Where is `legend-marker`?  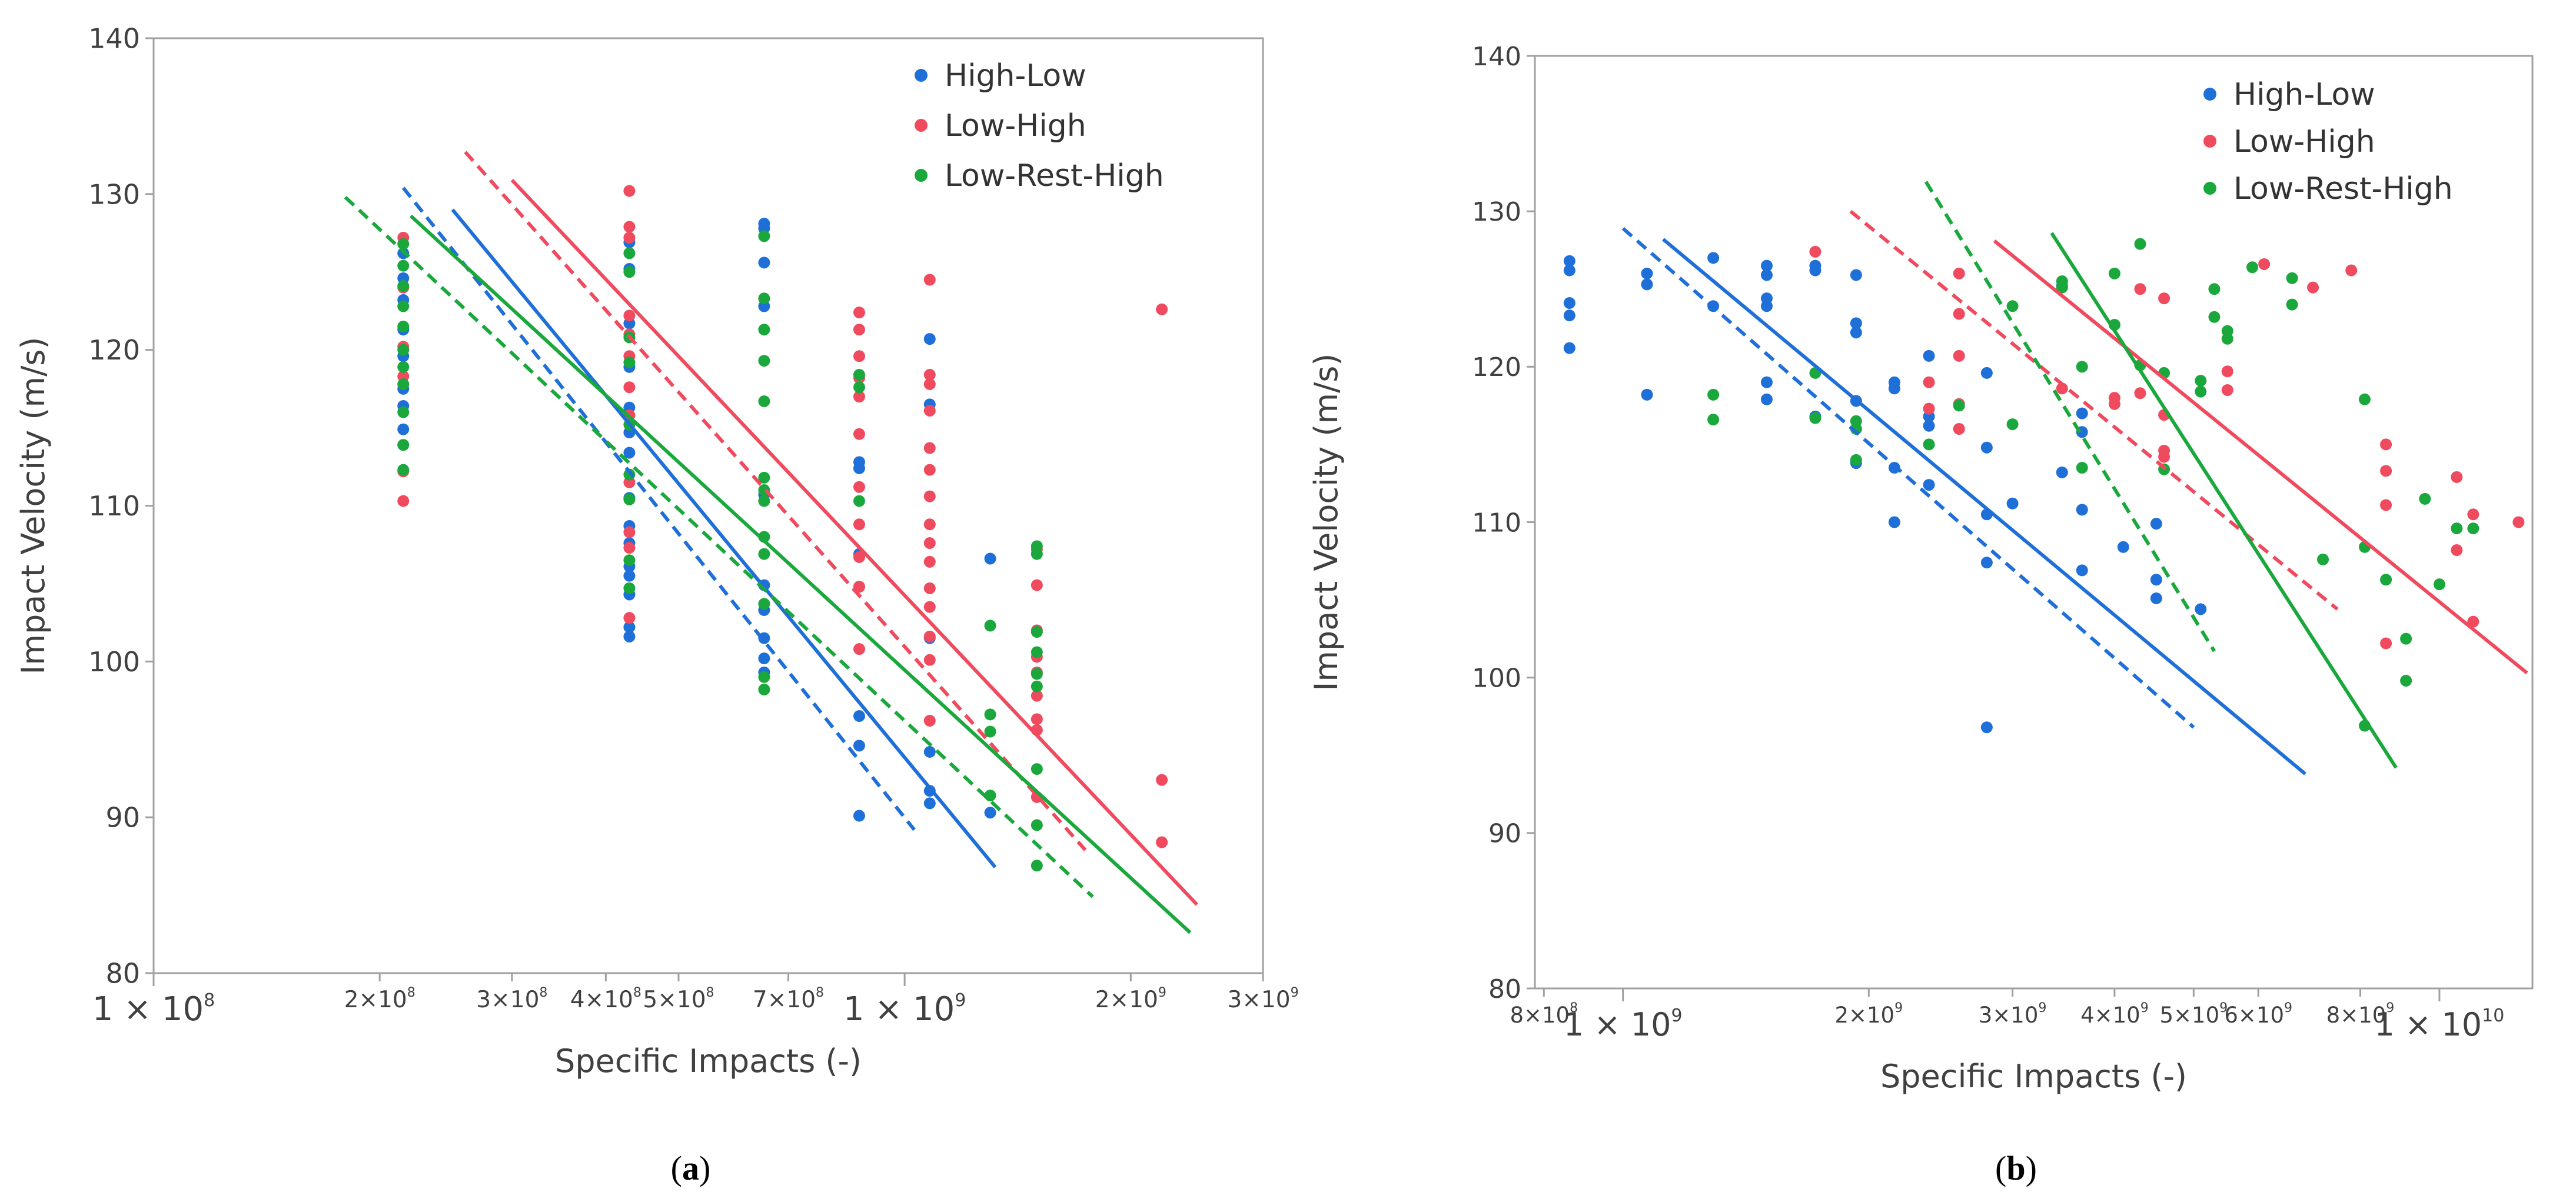
legend-marker is located at coordinates (2209, 141).